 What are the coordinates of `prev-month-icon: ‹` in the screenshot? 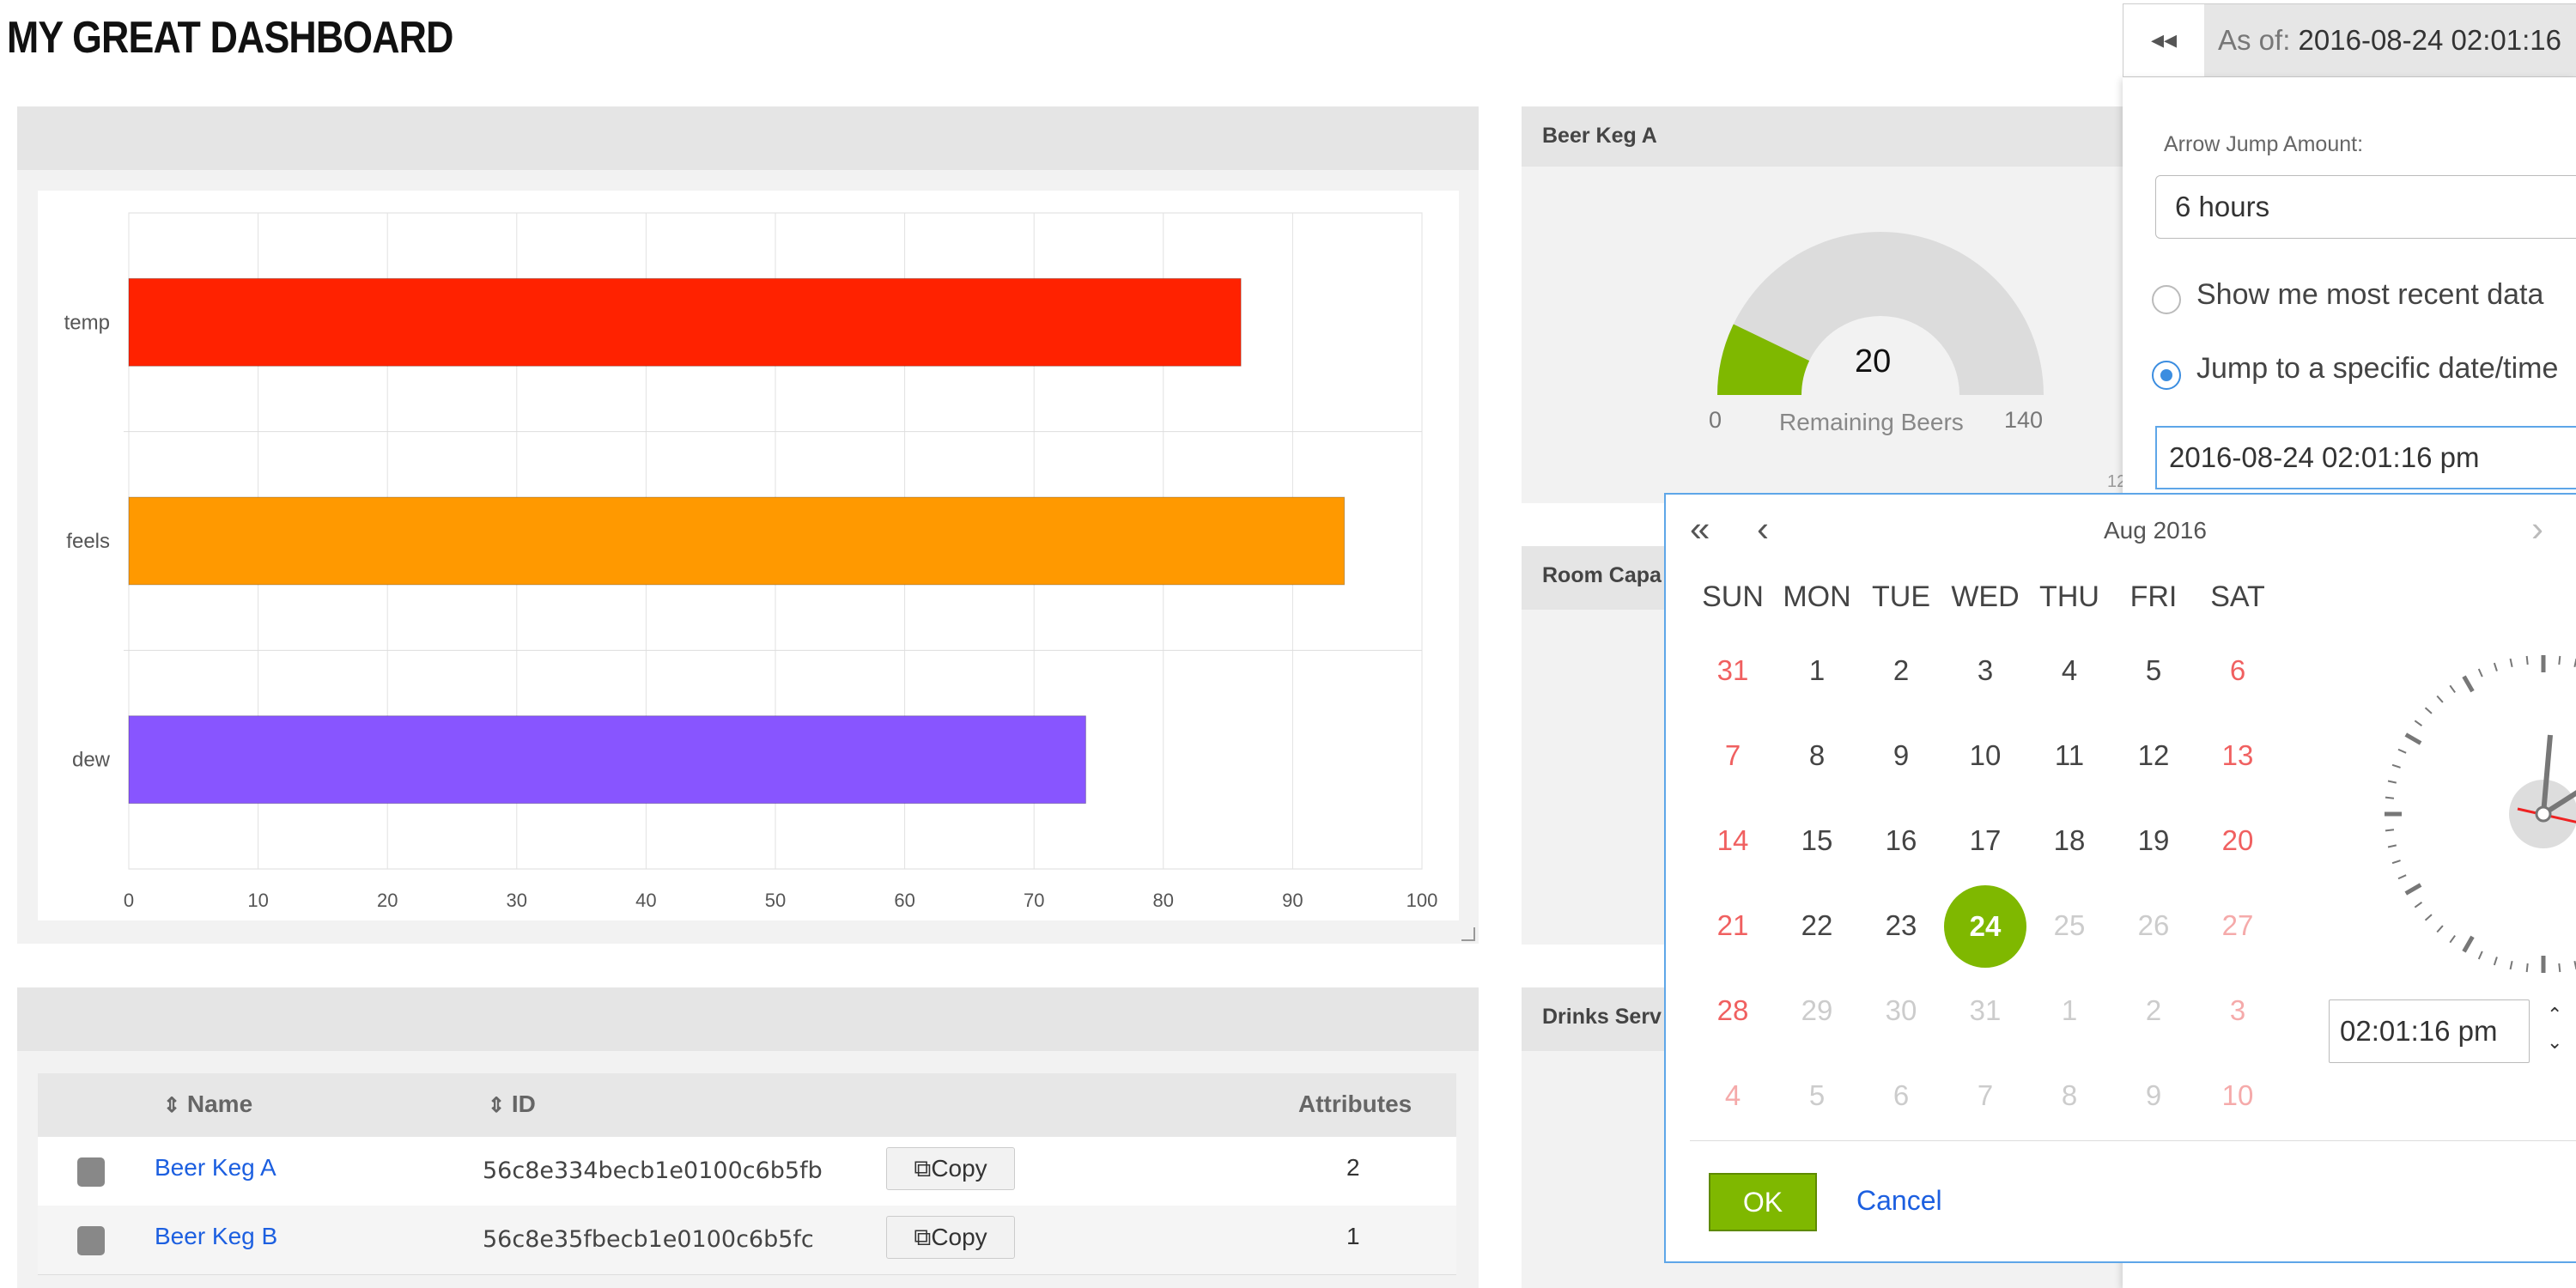 It's located at (1763, 528).